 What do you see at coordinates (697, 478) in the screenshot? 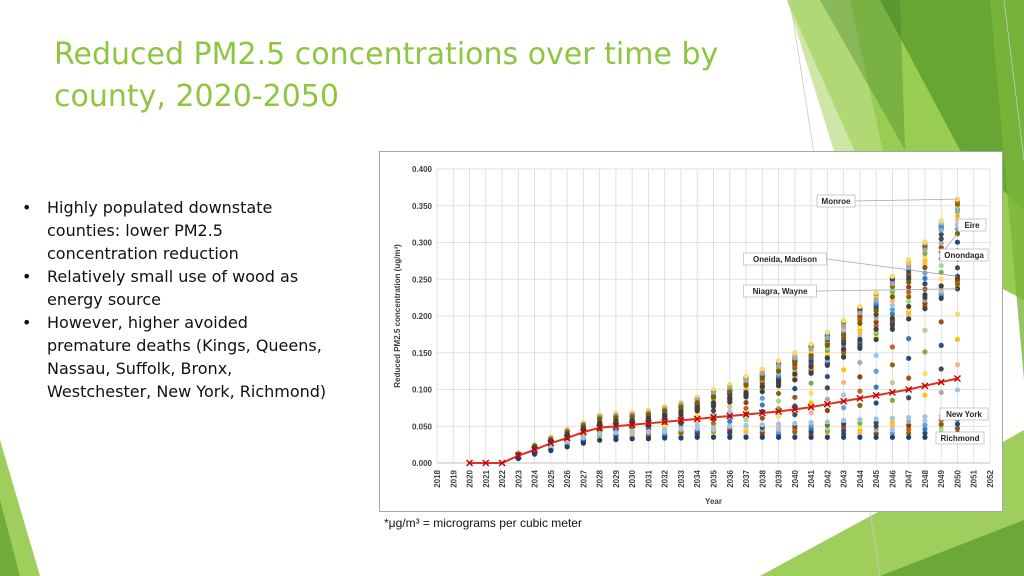
I see `x-tick-label: 2034` at bounding box center [697, 478].